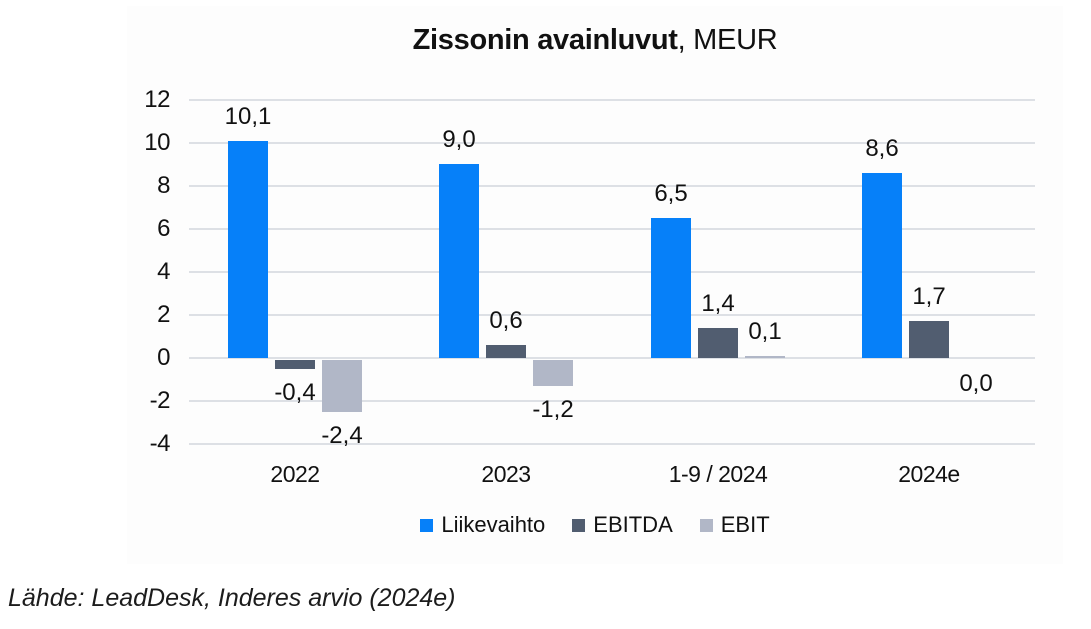  I want to click on legend: Liikevaihto EBITDA EBIT, so click(595, 525).